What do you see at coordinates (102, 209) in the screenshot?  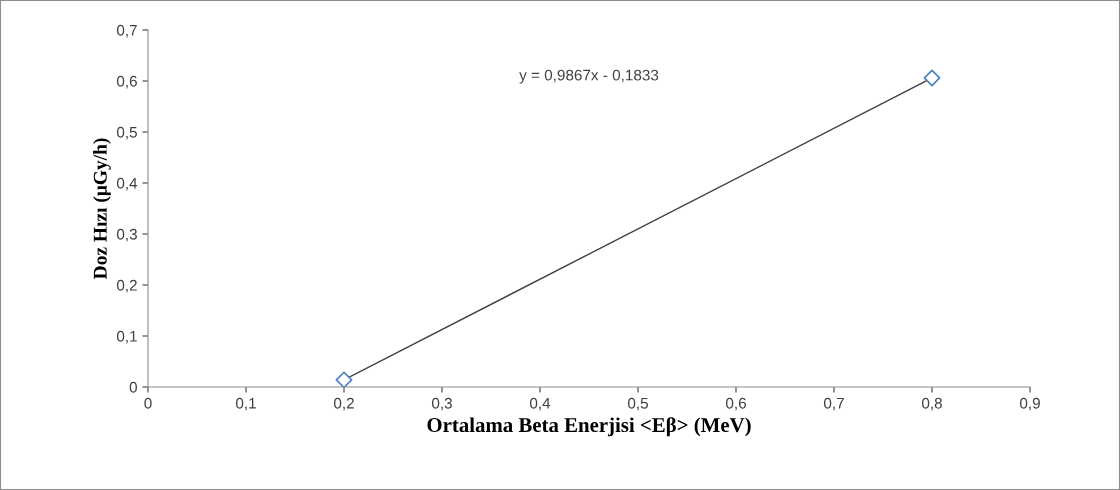 I see `y-axis-title: Doz Hızı (μGy/h)` at bounding box center [102, 209].